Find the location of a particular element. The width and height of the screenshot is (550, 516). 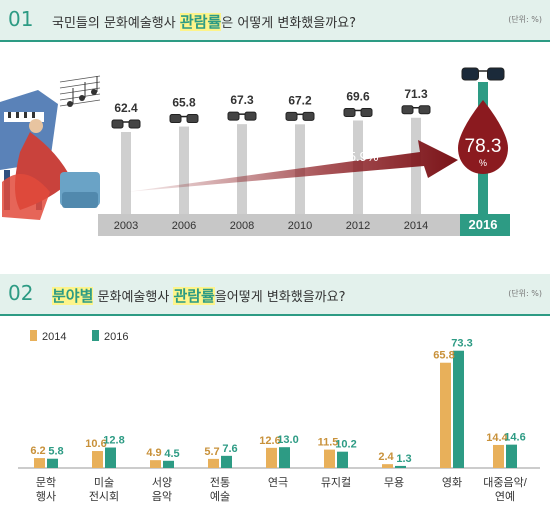

section1-title-post: 은 어떻게 변화했을까요? is located at coordinates (289, 23).